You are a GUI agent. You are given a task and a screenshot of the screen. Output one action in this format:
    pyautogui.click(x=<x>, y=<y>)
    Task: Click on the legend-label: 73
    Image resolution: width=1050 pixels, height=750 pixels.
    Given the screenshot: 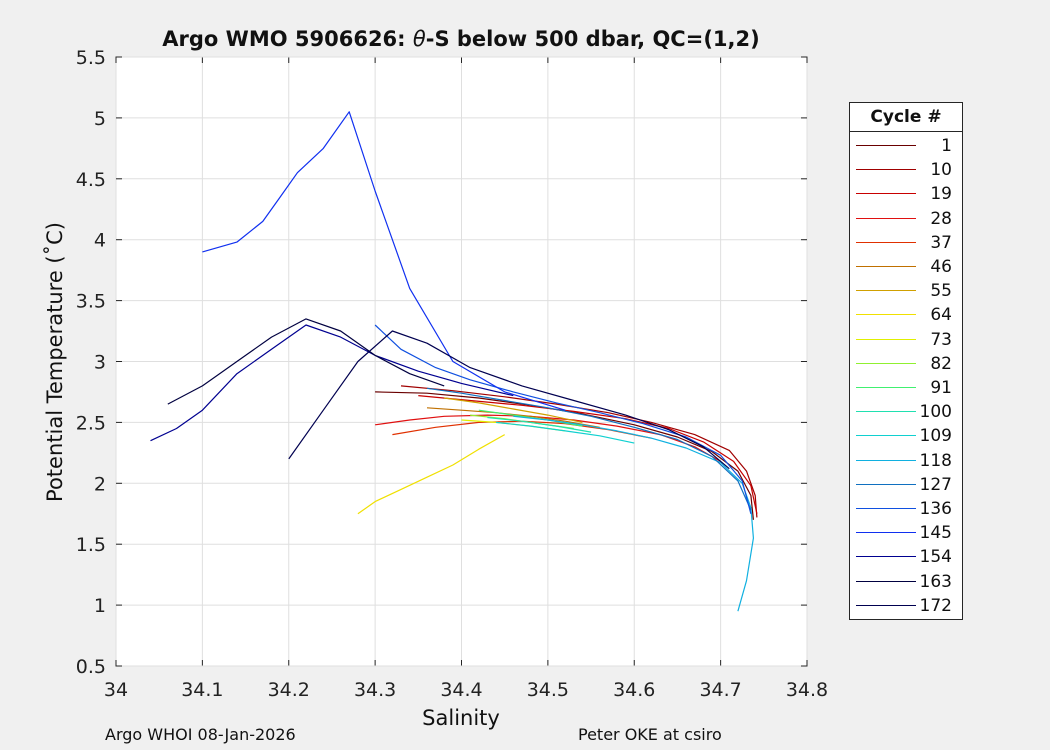 What is the action you would take?
    pyautogui.click(x=941, y=339)
    